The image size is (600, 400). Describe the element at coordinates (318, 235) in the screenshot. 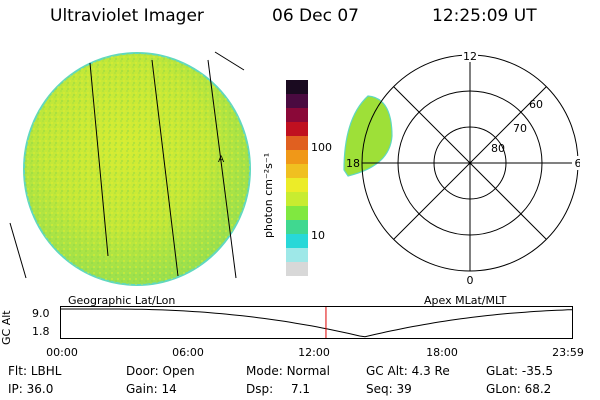

I see `colorbar-tick-10: 10` at that location.